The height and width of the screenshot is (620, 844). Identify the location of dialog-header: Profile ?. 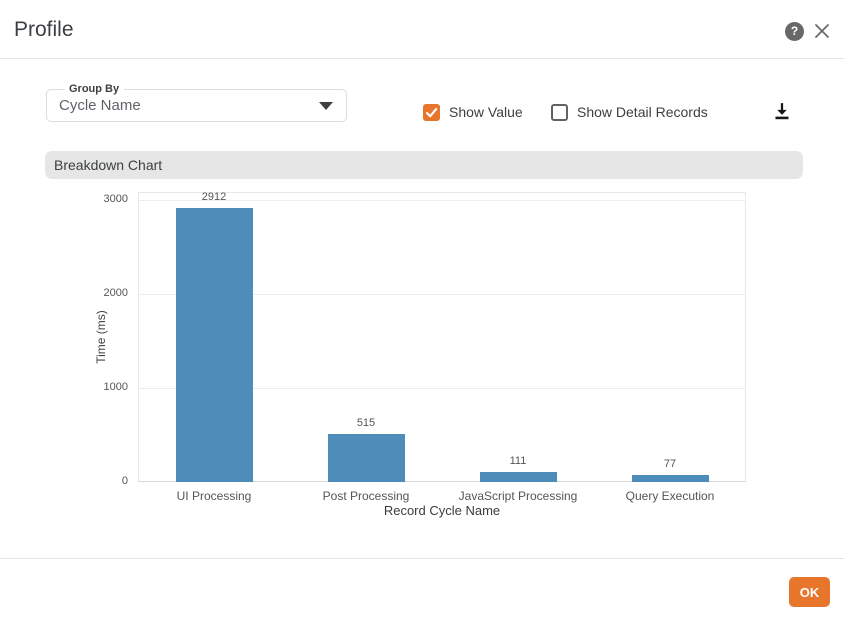
(422, 29).